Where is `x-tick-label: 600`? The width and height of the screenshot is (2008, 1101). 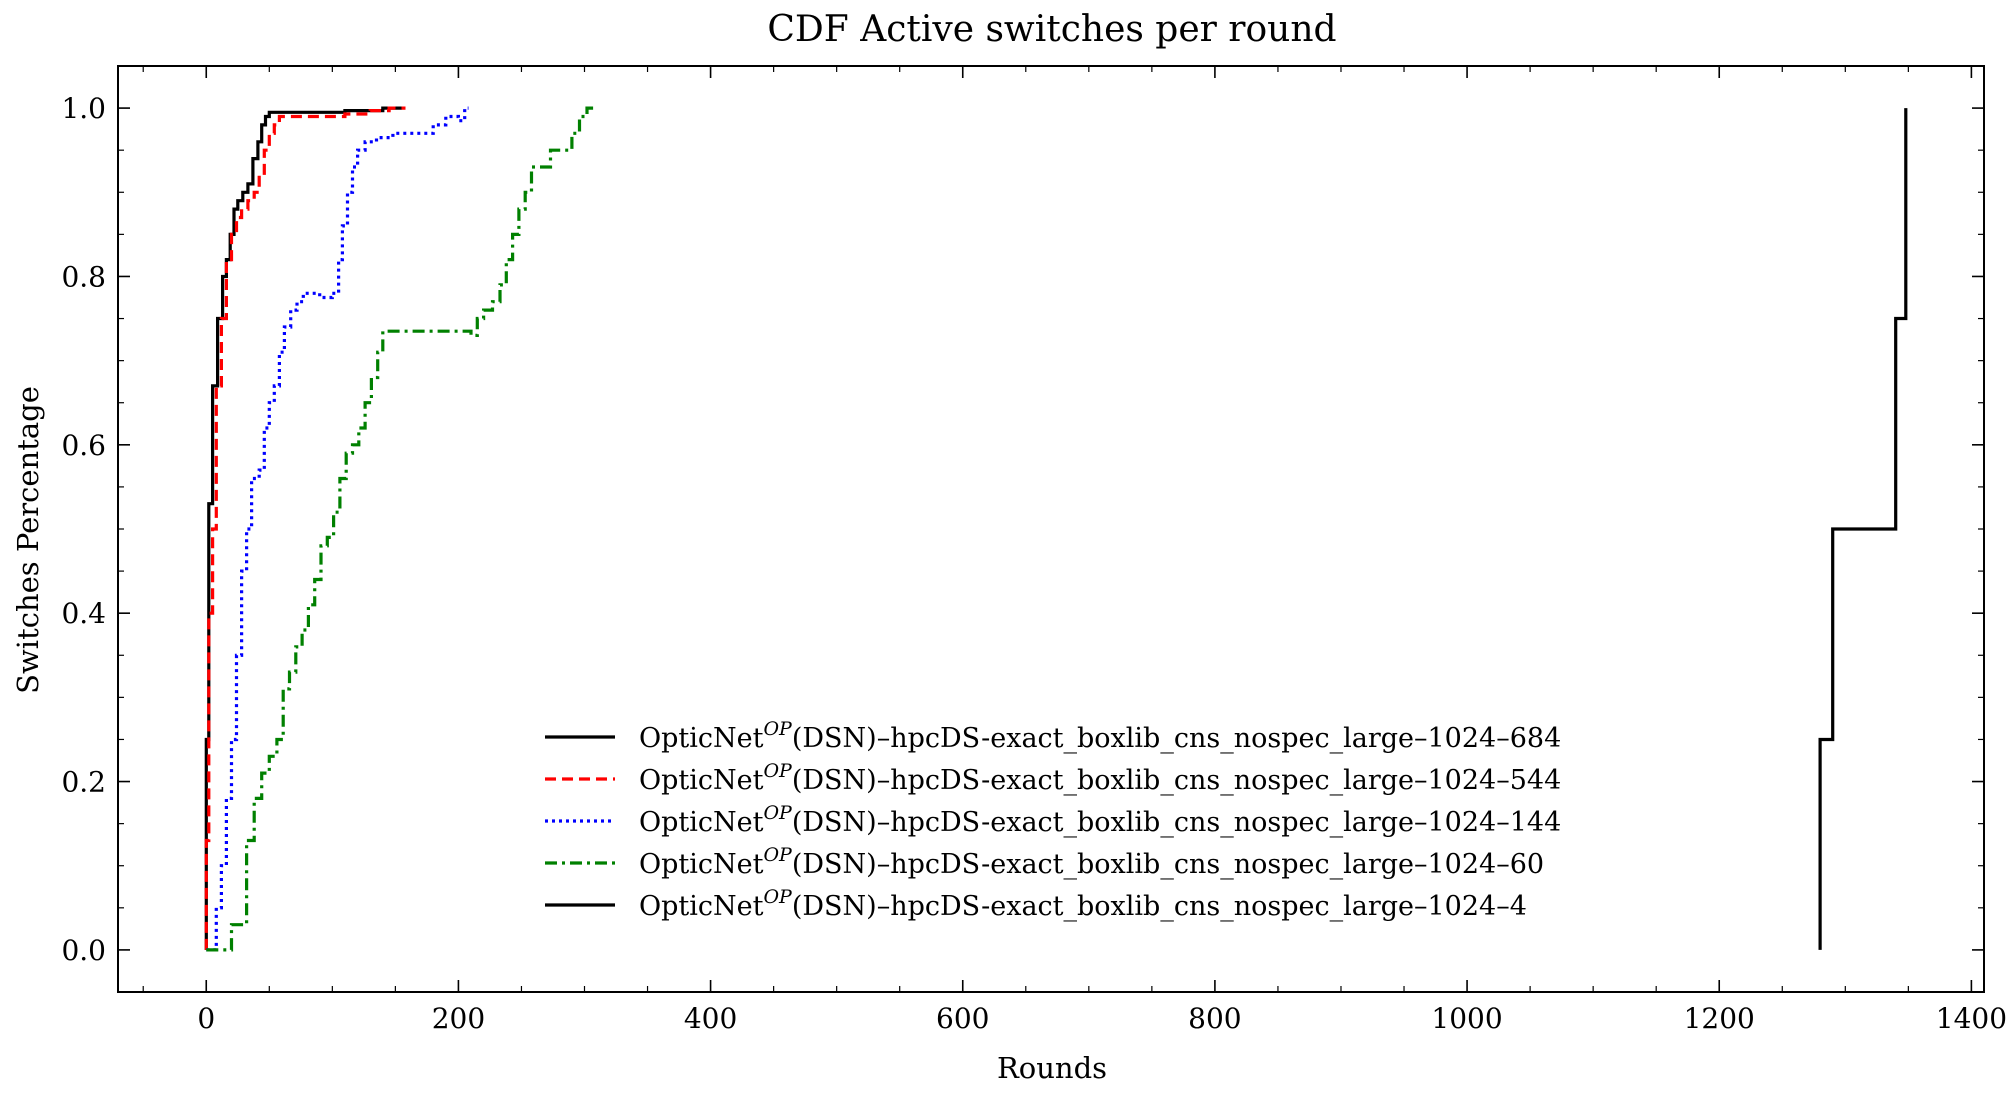
x-tick-label: 600 is located at coordinates (962, 1018).